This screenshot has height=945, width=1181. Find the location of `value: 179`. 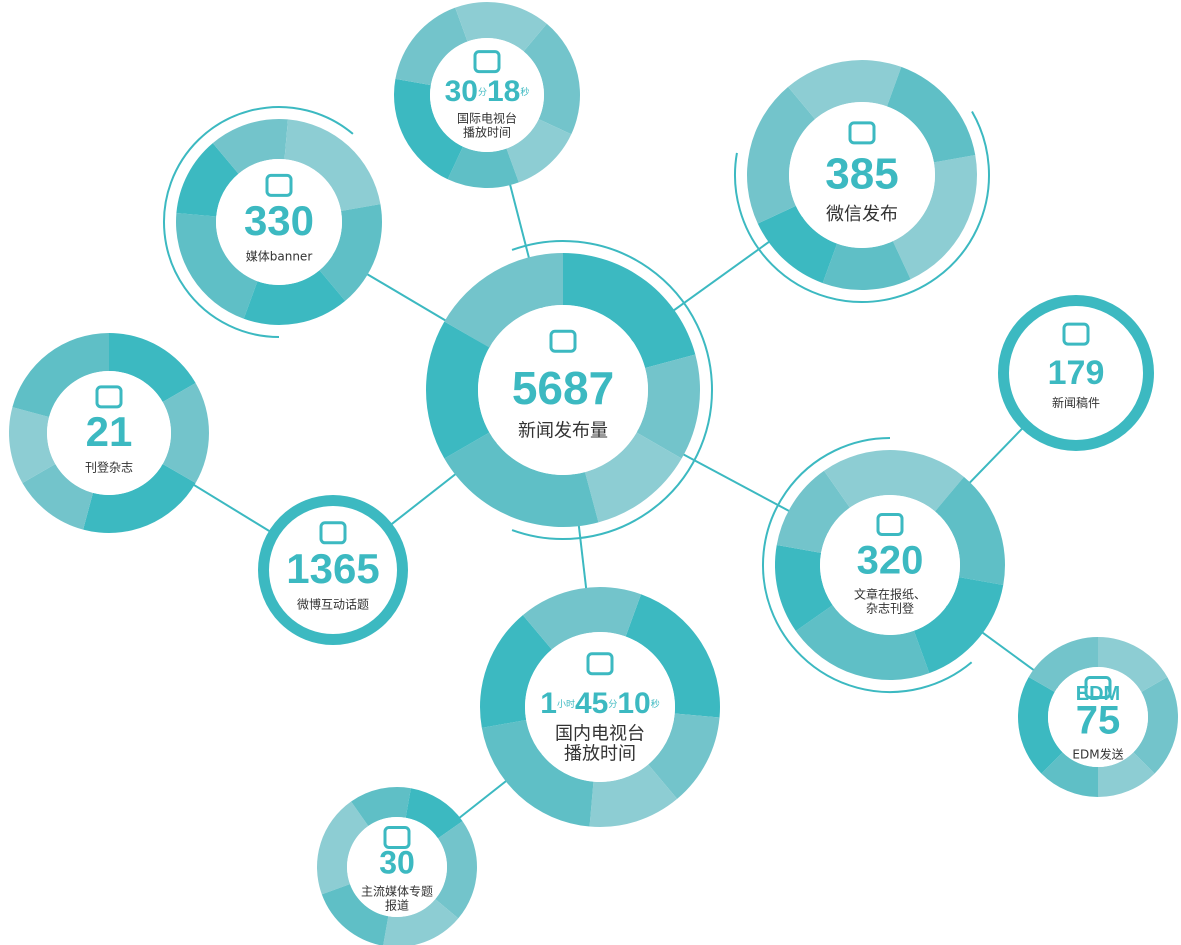

value: 179 is located at coordinates (1076, 373).